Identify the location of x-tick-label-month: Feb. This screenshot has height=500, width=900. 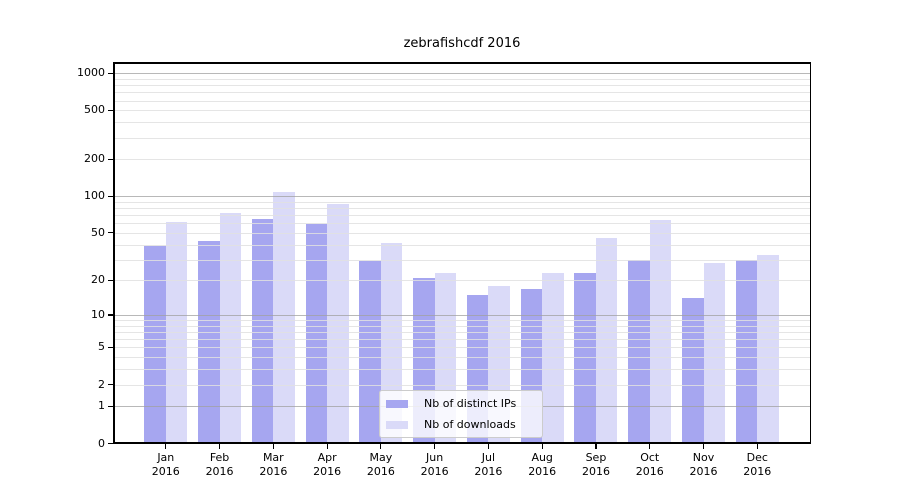
(219, 457).